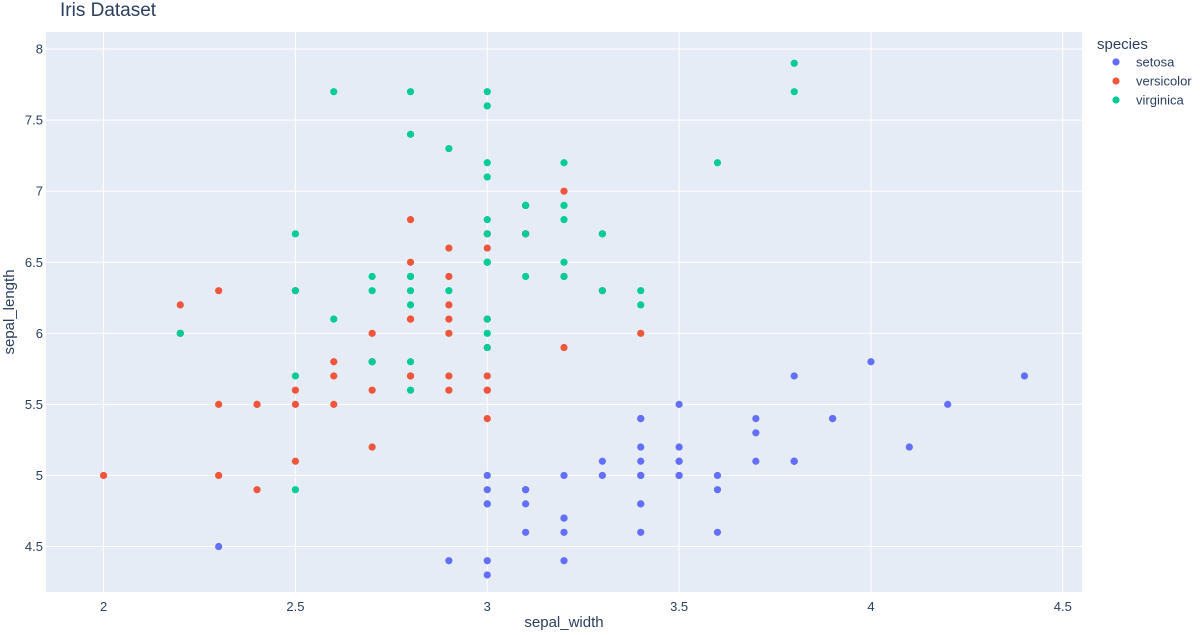 The width and height of the screenshot is (1200, 635). I want to click on x-tick-label: 3.5, so click(679, 606).